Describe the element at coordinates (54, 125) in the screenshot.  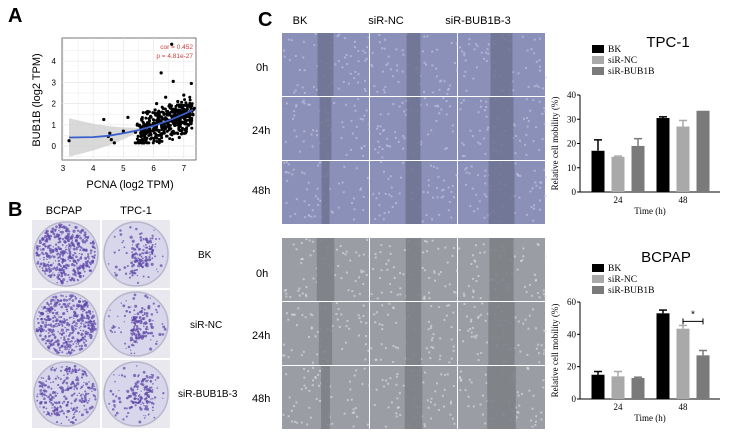
I see `y-tick-label: 1` at that location.